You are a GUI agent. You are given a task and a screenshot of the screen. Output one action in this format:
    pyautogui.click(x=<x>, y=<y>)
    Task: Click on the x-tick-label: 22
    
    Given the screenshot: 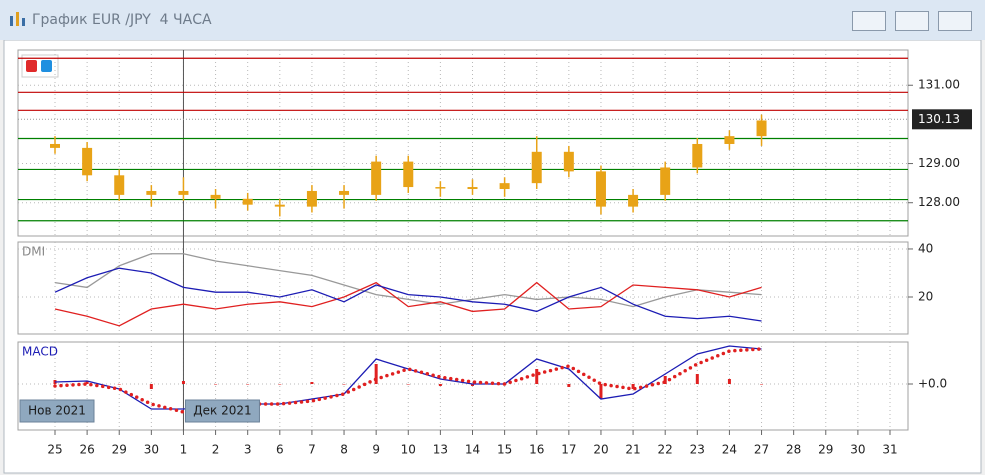 What is the action you would take?
    pyautogui.click(x=665, y=450)
    